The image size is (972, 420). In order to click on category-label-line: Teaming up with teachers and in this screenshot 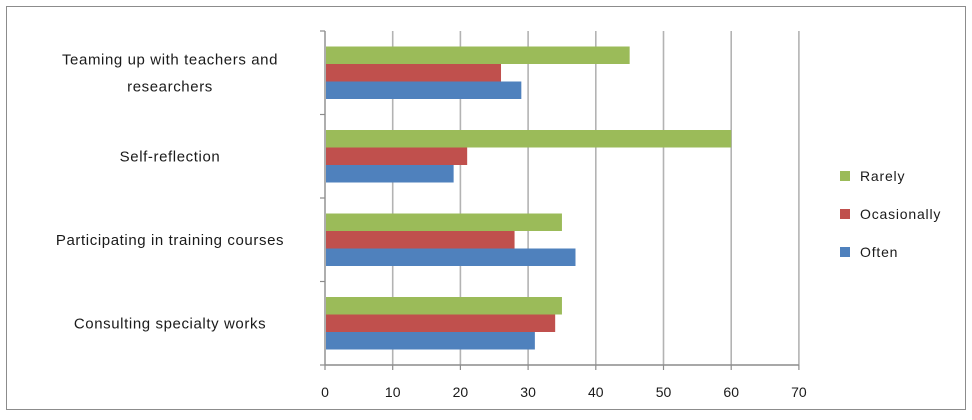, I will do `click(170, 59)`.